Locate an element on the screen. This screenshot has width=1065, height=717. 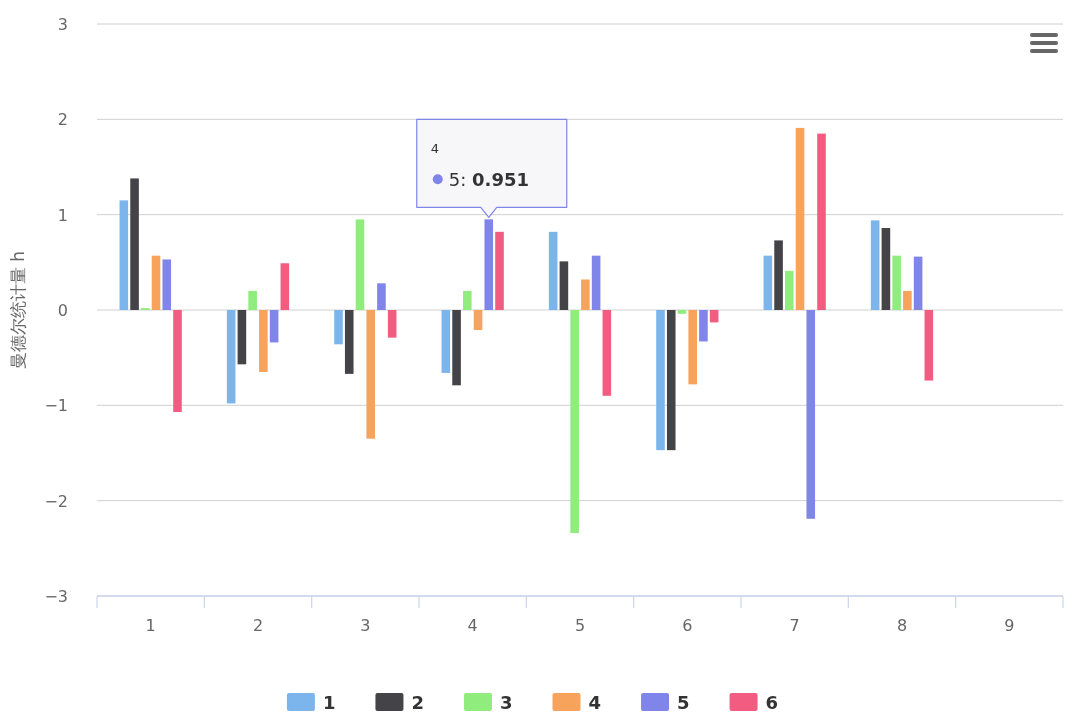
y-tick-label: 3 is located at coordinates (62, 24).